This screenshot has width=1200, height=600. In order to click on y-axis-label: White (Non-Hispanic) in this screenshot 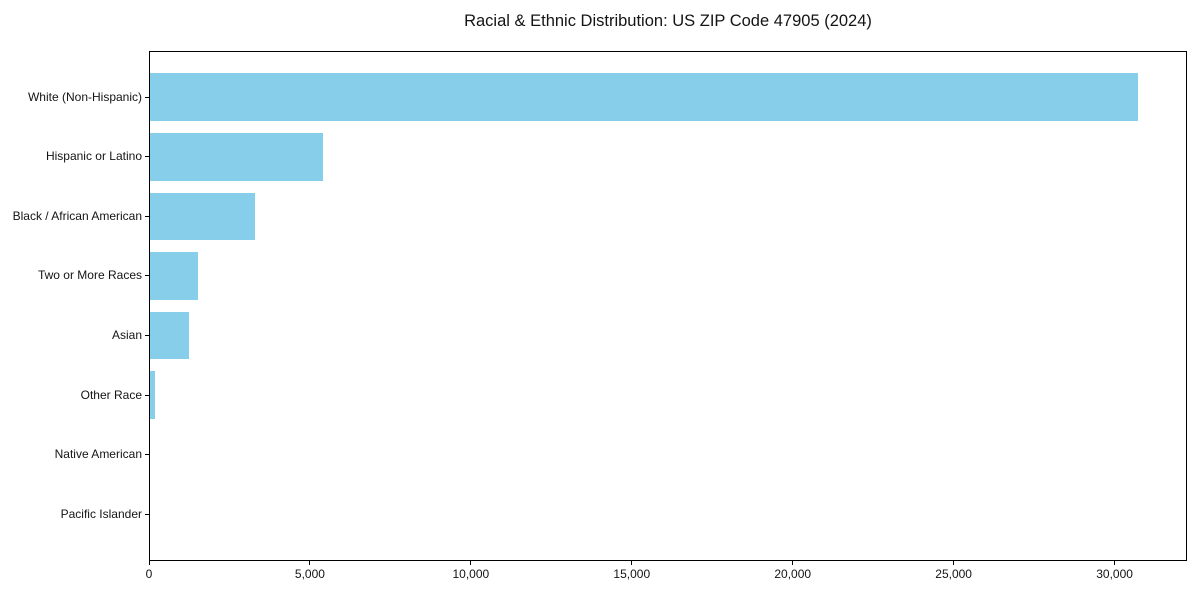, I will do `click(84, 96)`.